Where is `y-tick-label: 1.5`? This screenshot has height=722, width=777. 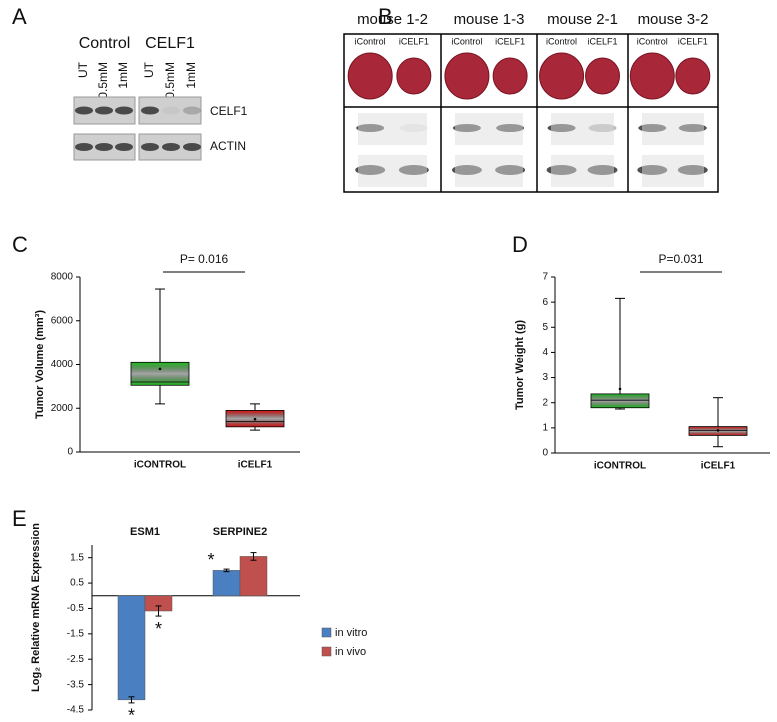 y-tick-label: 1.5 is located at coordinates (77, 557).